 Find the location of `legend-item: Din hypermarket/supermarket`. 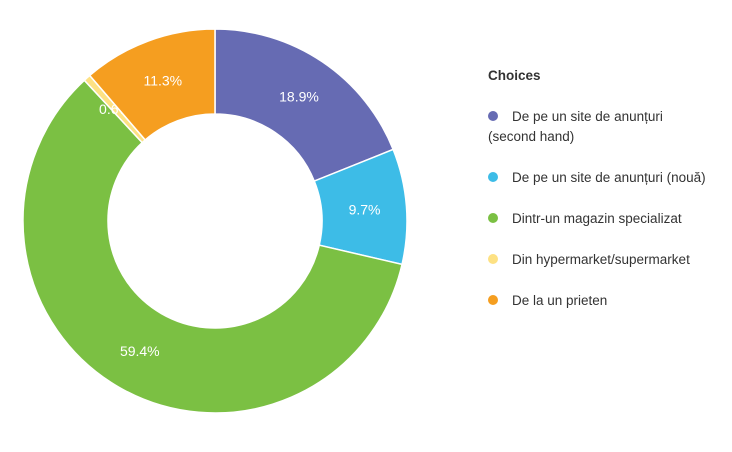

legend-item: Din hypermarket/supermarket is located at coordinates (598, 260).